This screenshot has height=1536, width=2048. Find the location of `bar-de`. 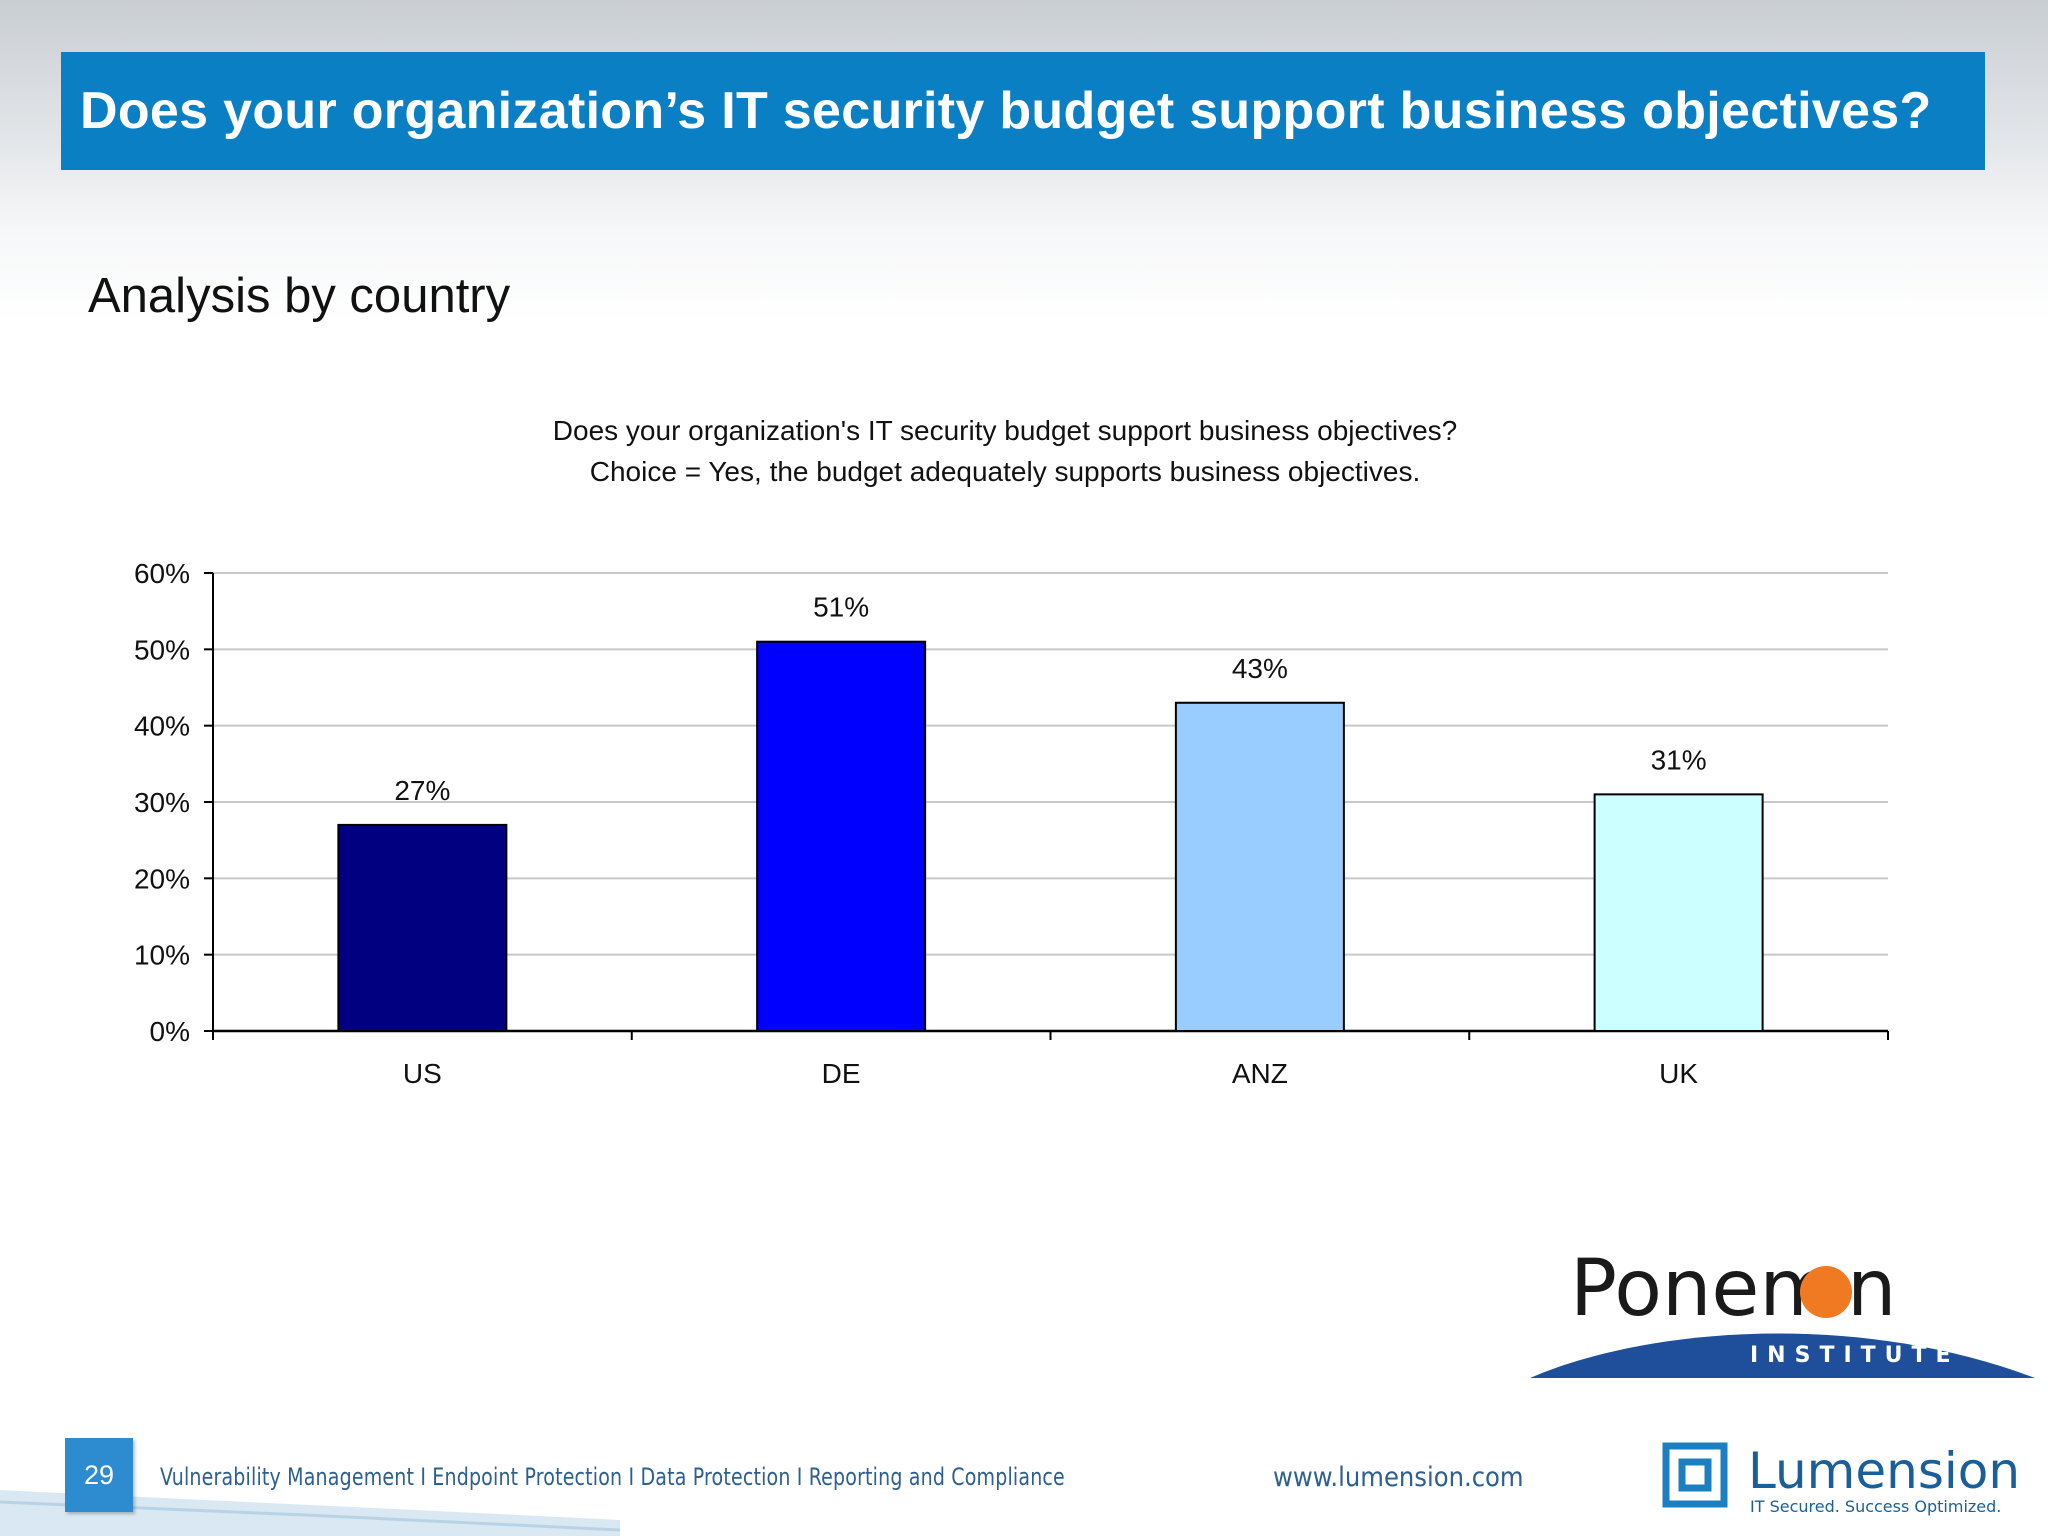

bar-de is located at coordinates (841, 836).